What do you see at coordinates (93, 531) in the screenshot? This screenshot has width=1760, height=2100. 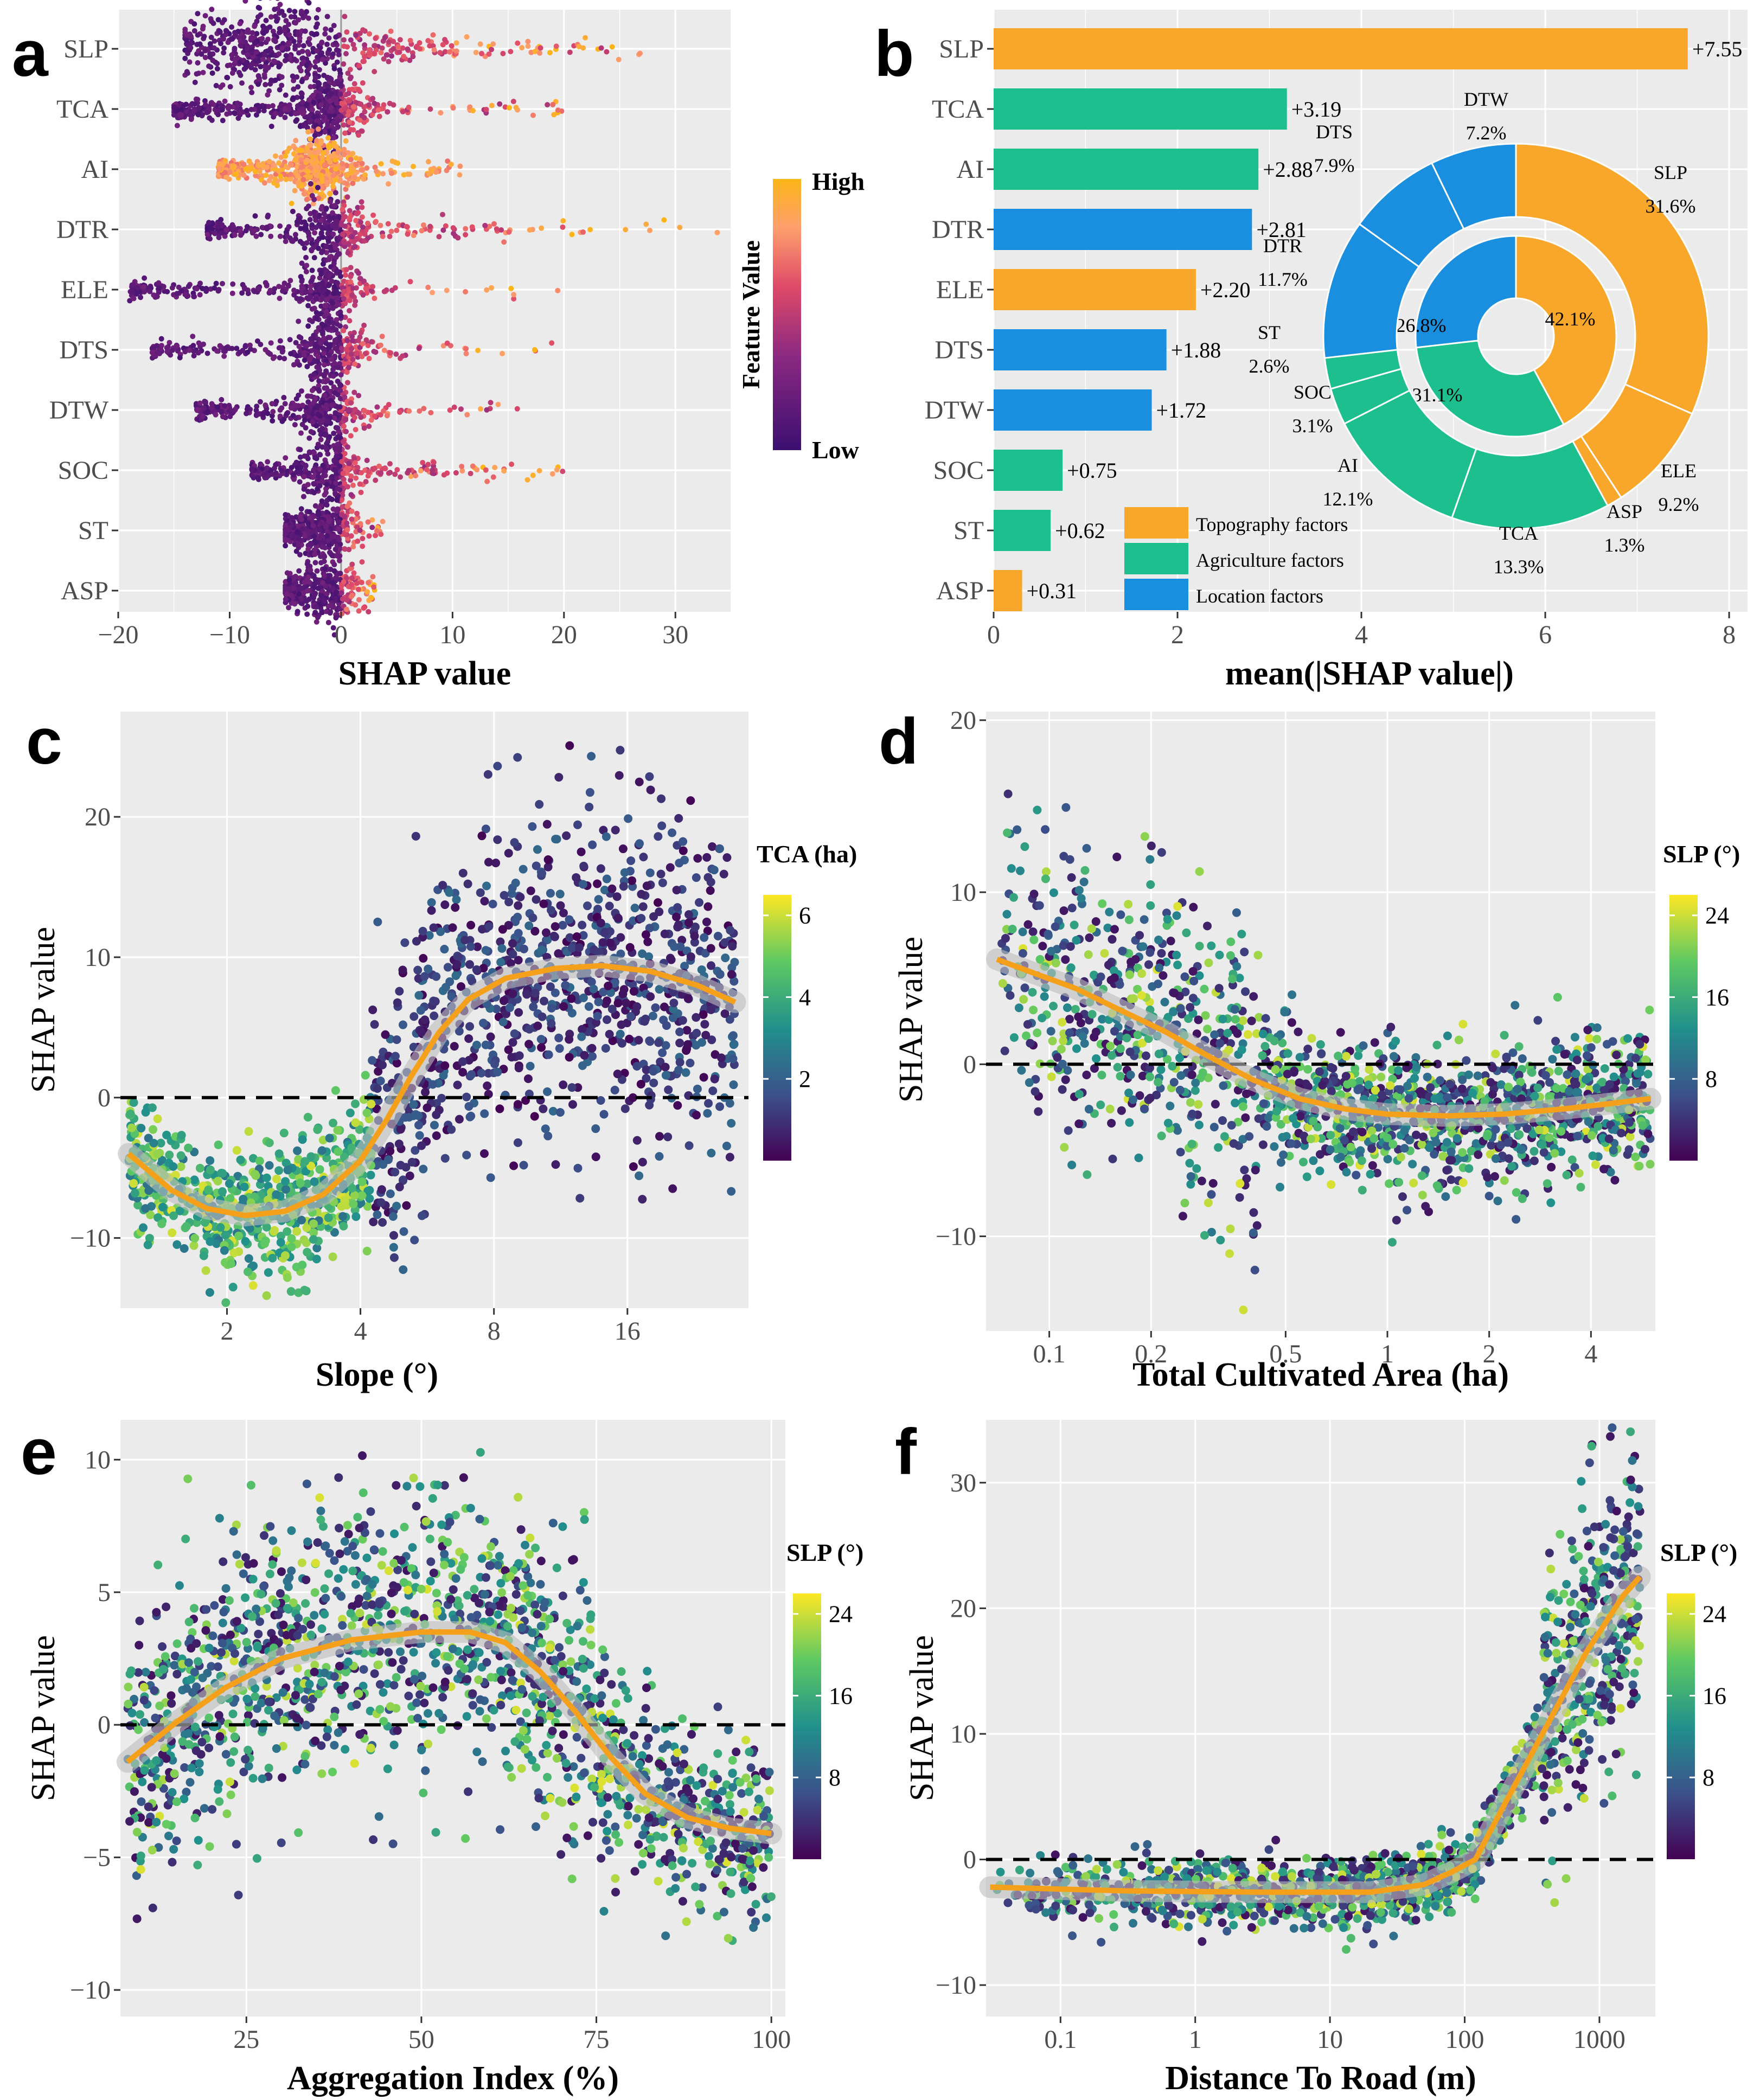 I see `panel-a-feature-label: ST` at bounding box center [93, 531].